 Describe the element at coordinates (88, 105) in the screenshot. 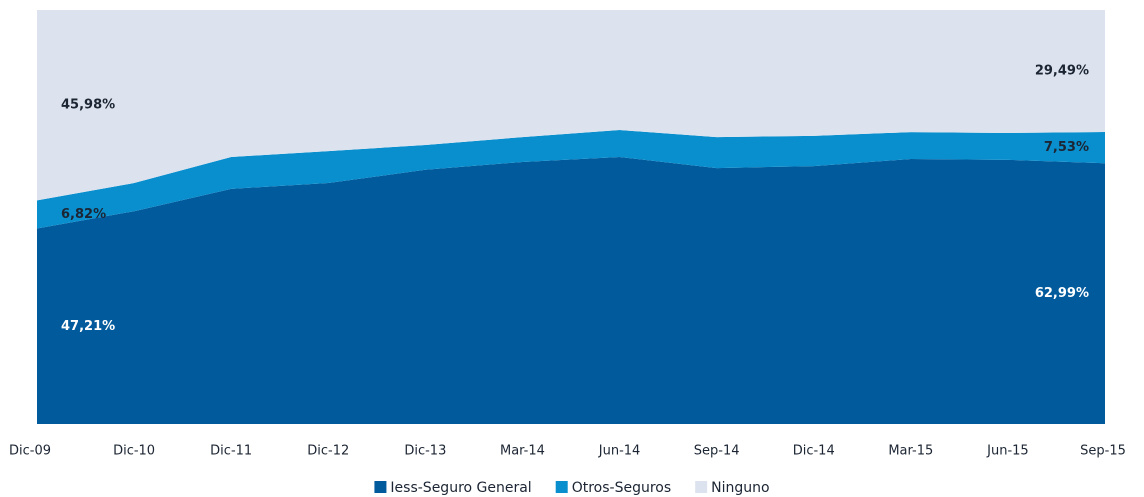

I see `value-label: 45,98%` at that location.